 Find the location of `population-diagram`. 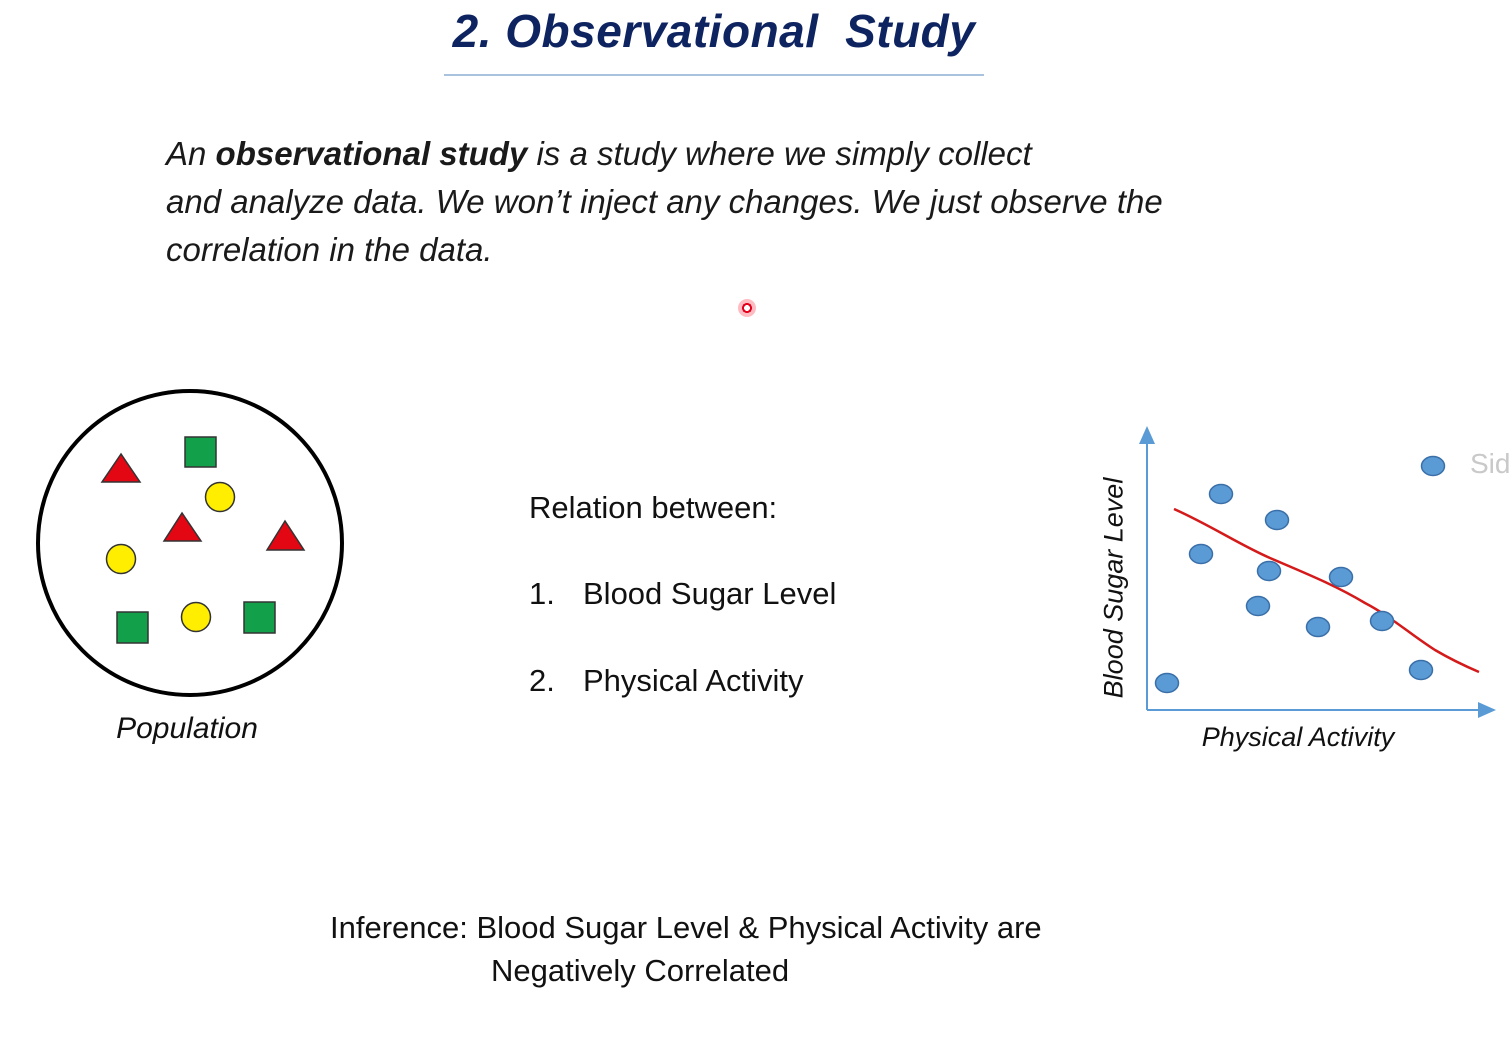

population-diagram is located at coordinates (190, 543).